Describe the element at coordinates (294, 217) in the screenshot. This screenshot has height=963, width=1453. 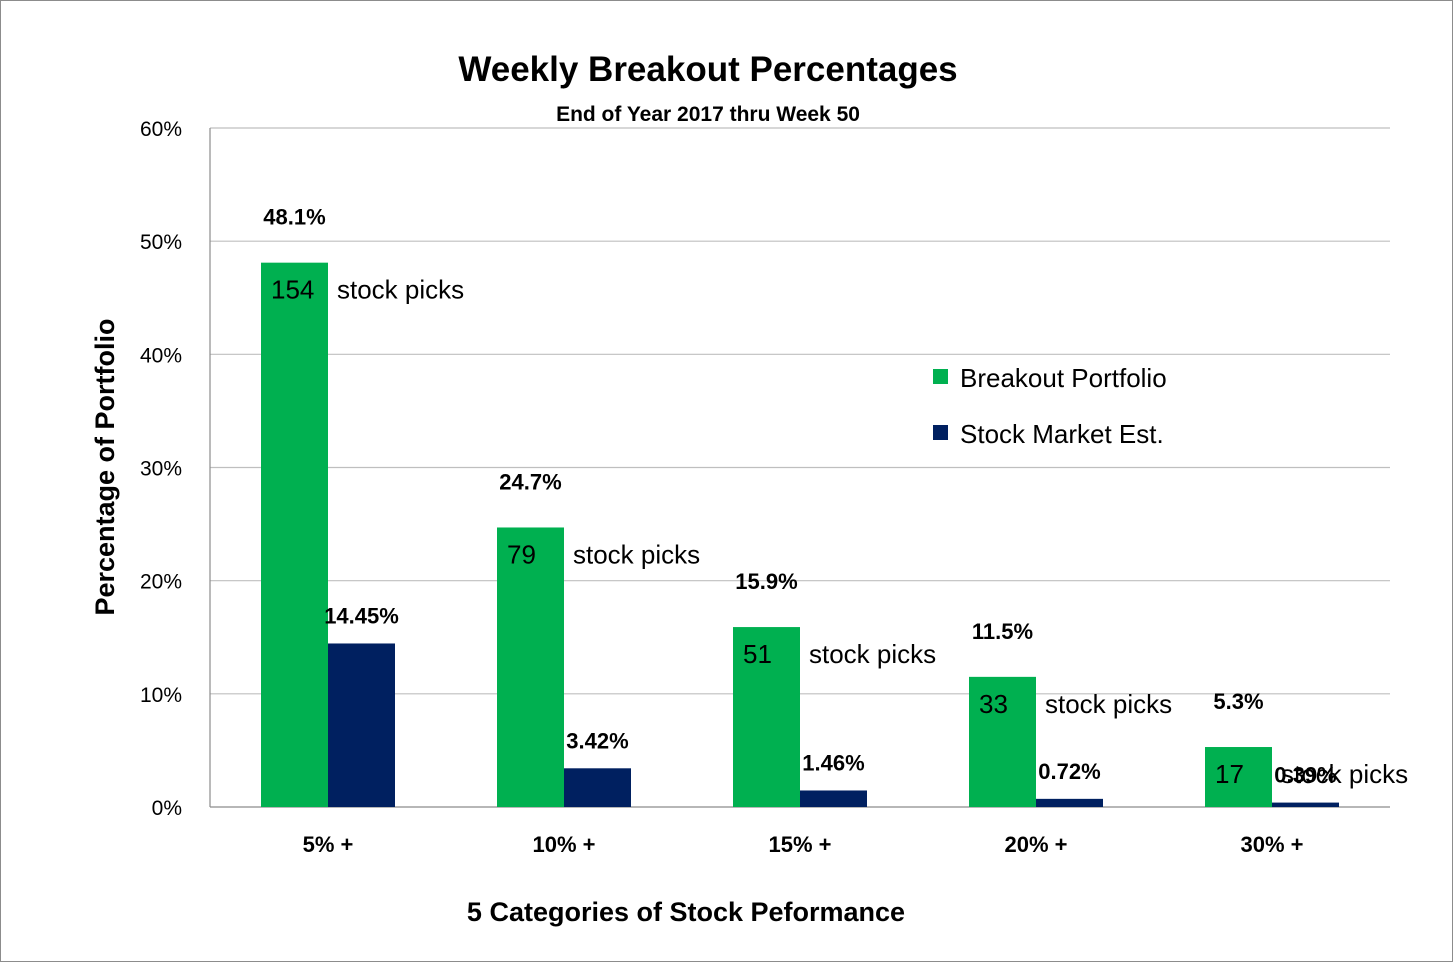
I see `data-label-breakout: 48.1%` at that location.